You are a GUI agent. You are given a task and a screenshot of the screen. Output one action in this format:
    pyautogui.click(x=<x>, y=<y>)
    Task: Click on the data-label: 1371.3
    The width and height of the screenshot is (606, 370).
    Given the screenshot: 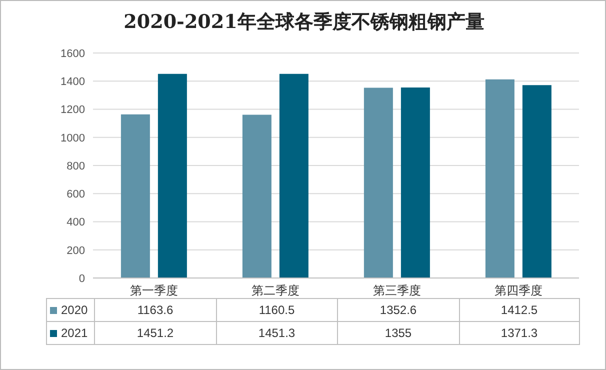 What is the action you would take?
    pyautogui.click(x=519, y=333)
    